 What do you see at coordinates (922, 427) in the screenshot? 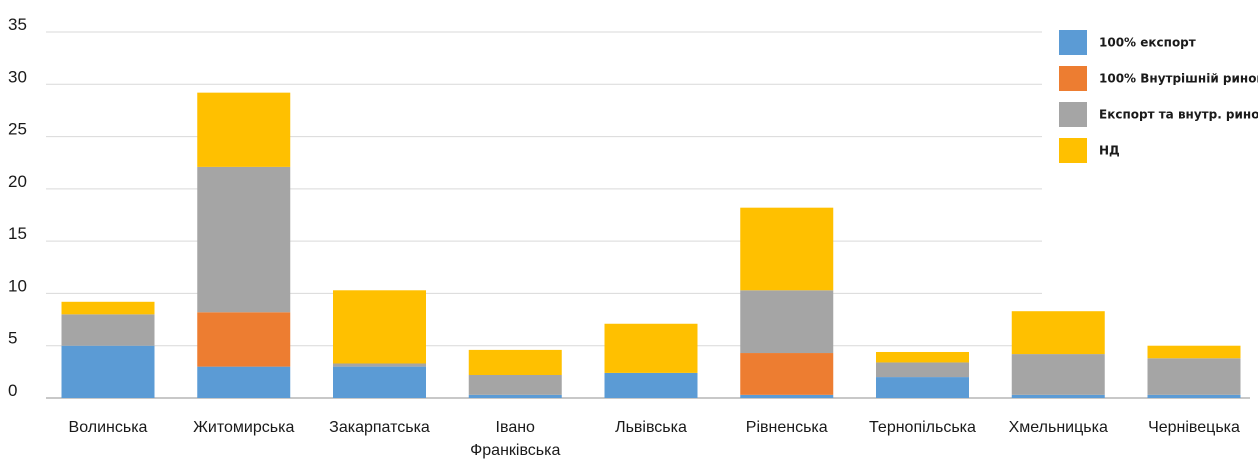
I see `x-category-label: Тернопільська` at bounding box center [922, 427].